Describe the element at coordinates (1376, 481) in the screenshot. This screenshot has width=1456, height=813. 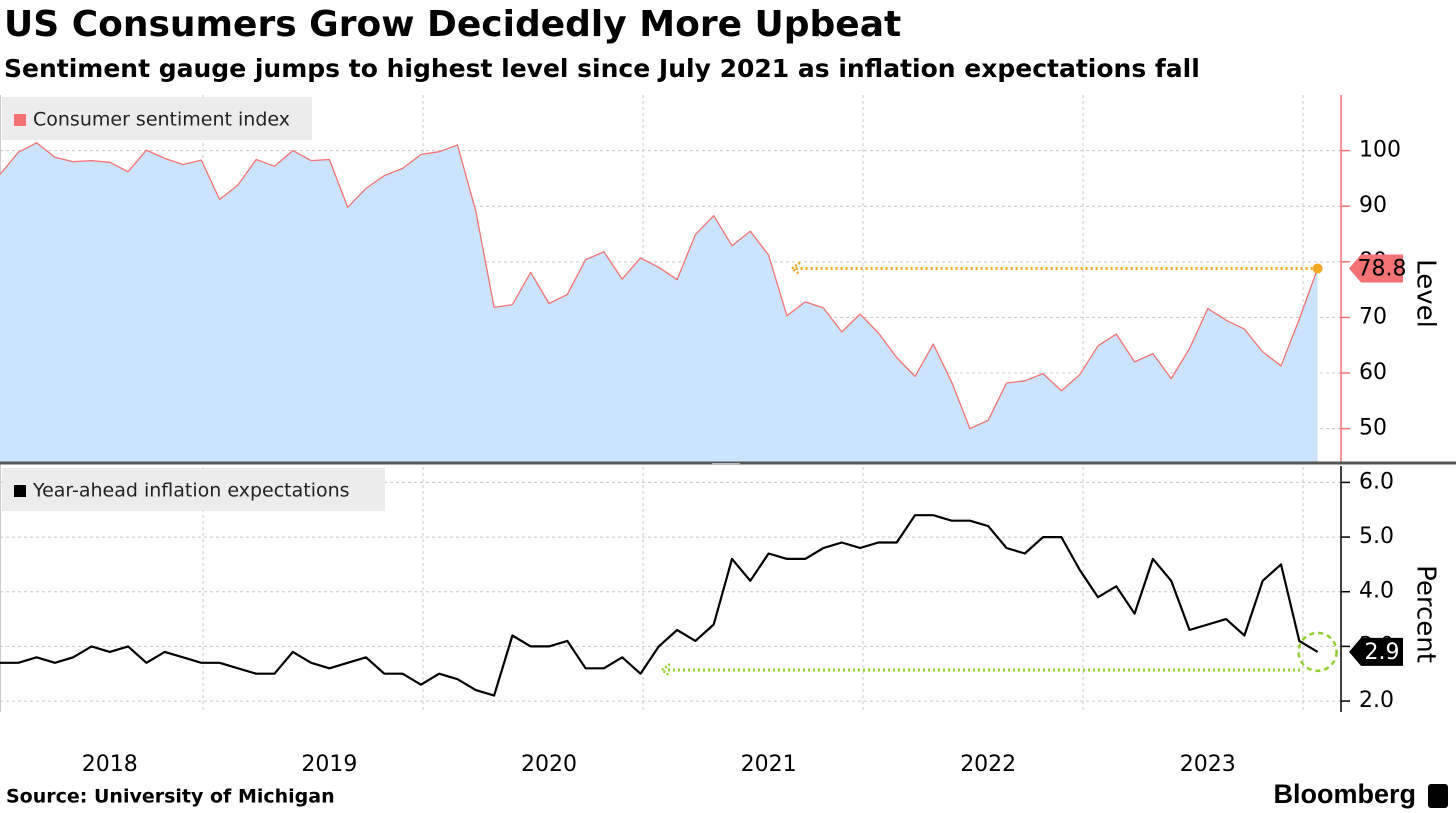
I see `y-tick-label: 6.0` at that location.